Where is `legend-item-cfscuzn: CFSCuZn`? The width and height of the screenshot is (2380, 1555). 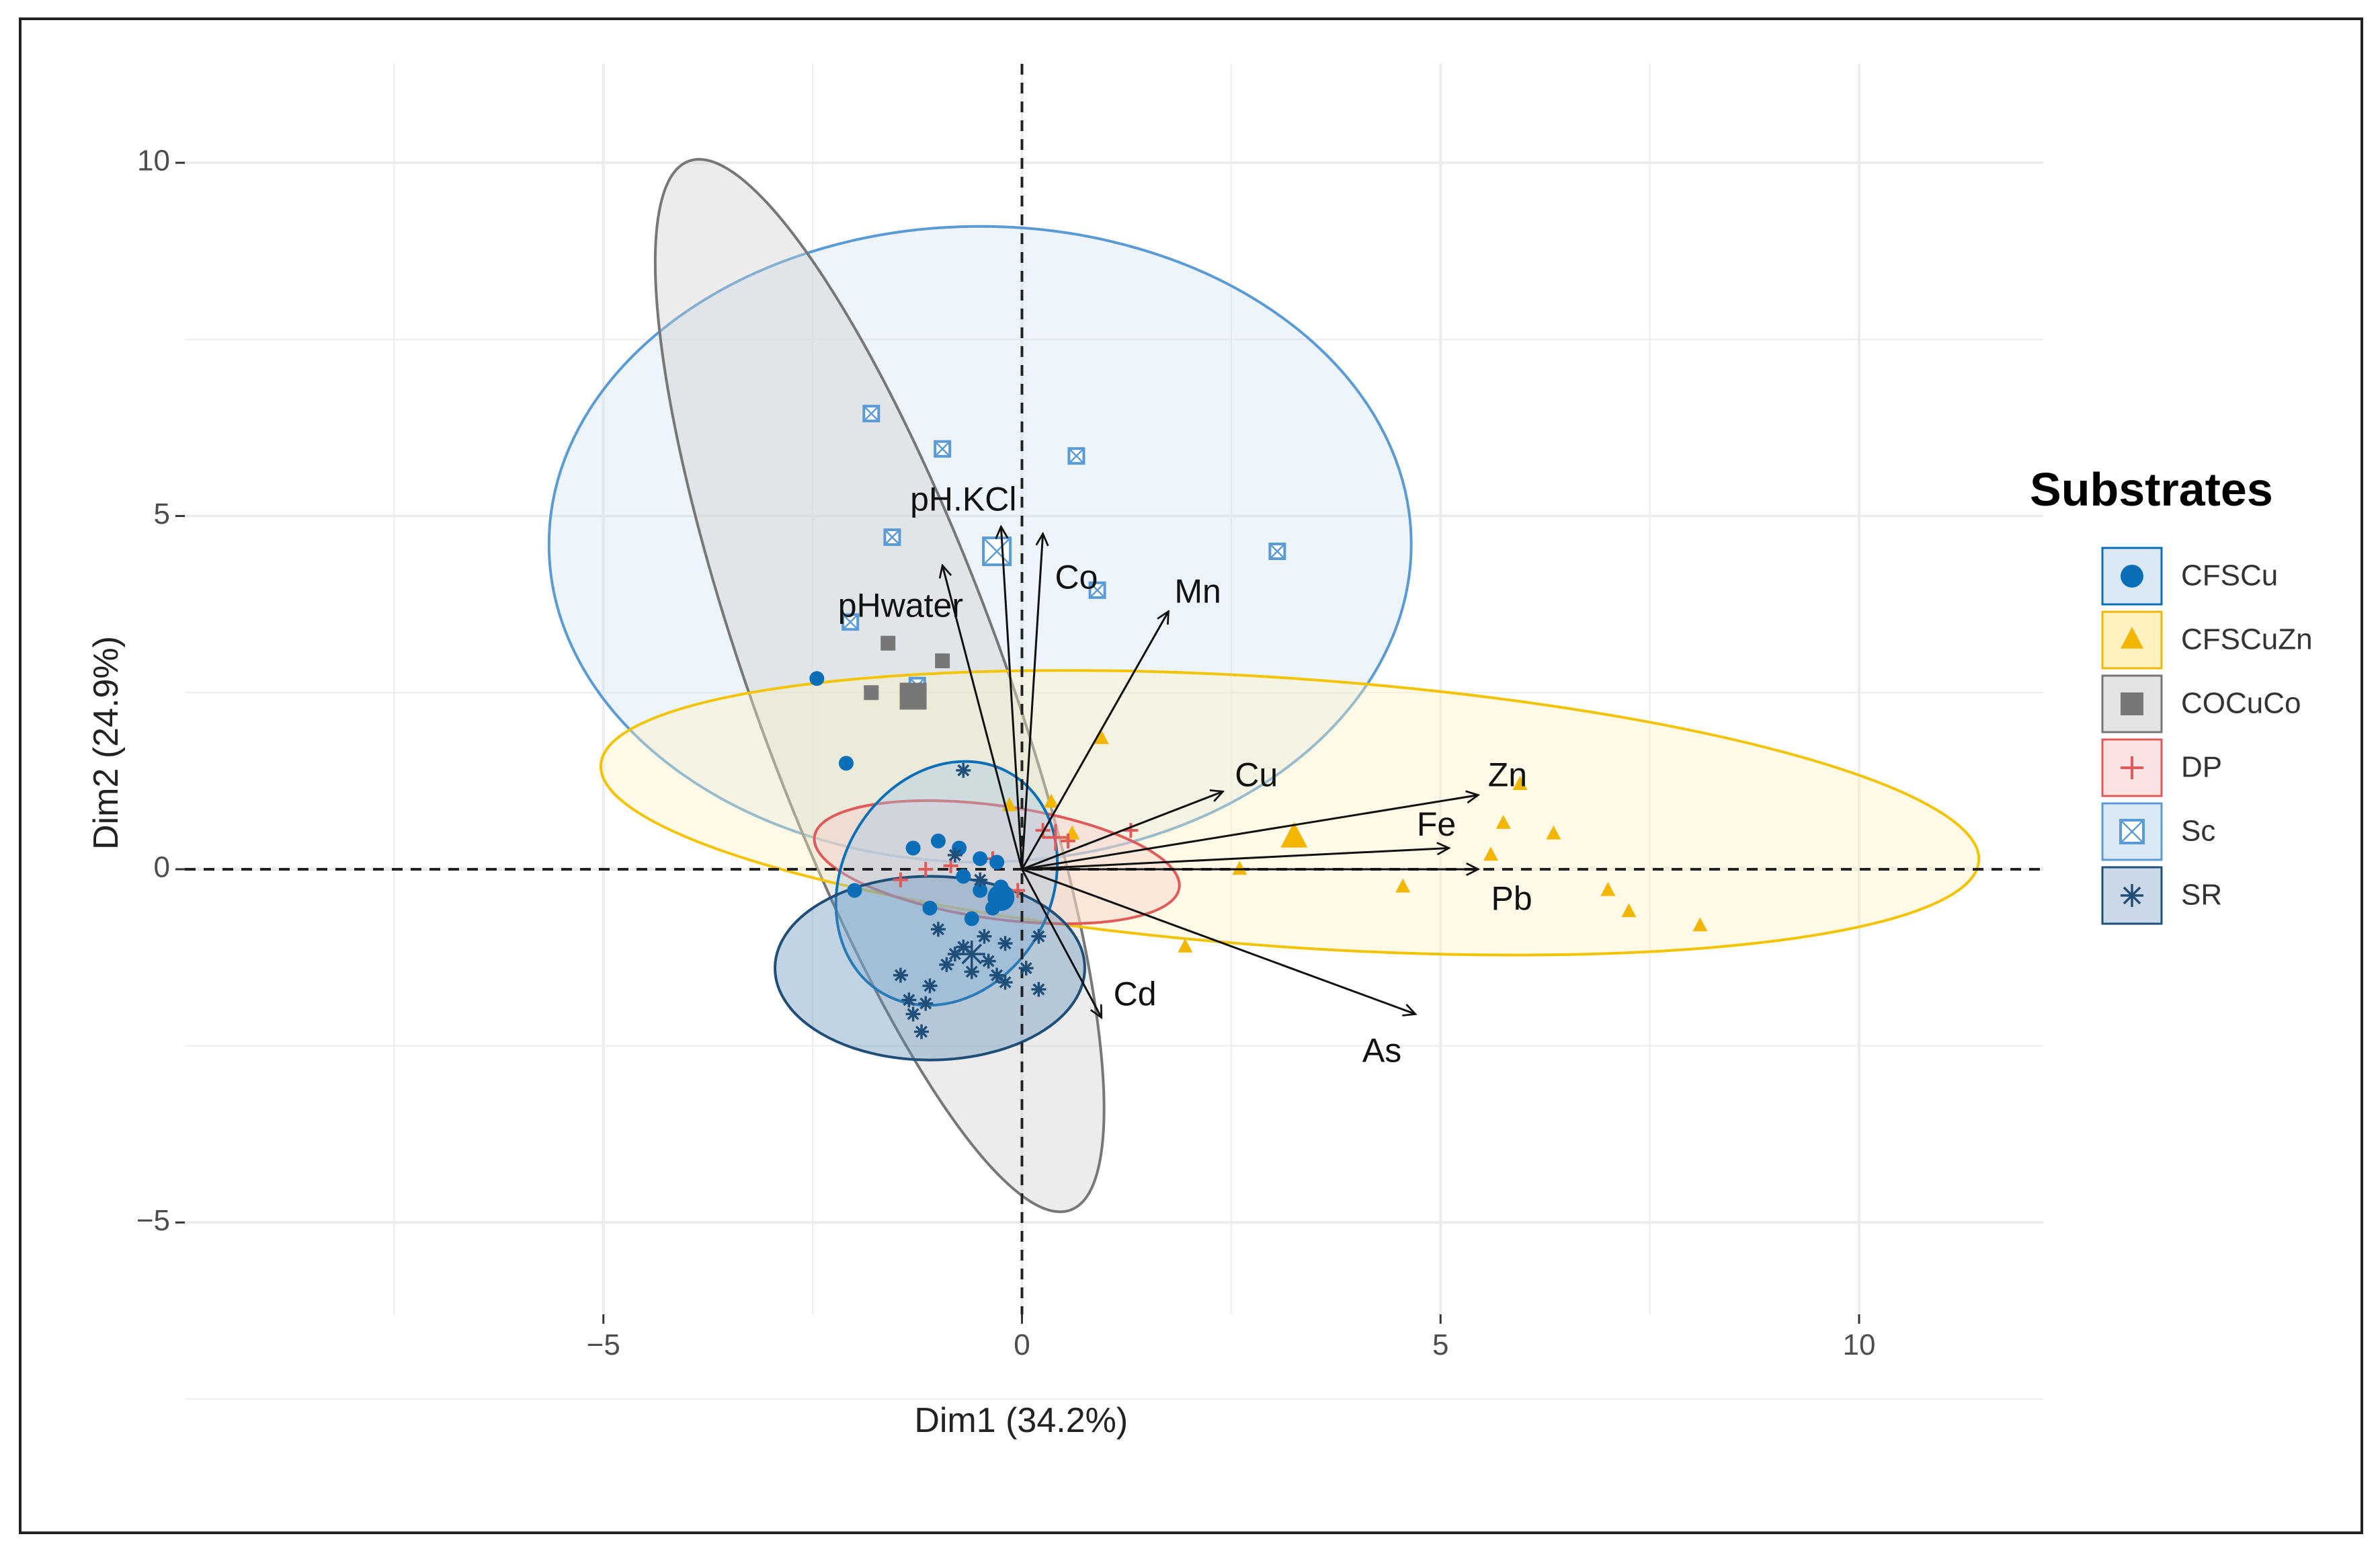
legend-item-cfscuzn: CFSCuZn is located at coordinates (2207, 640).